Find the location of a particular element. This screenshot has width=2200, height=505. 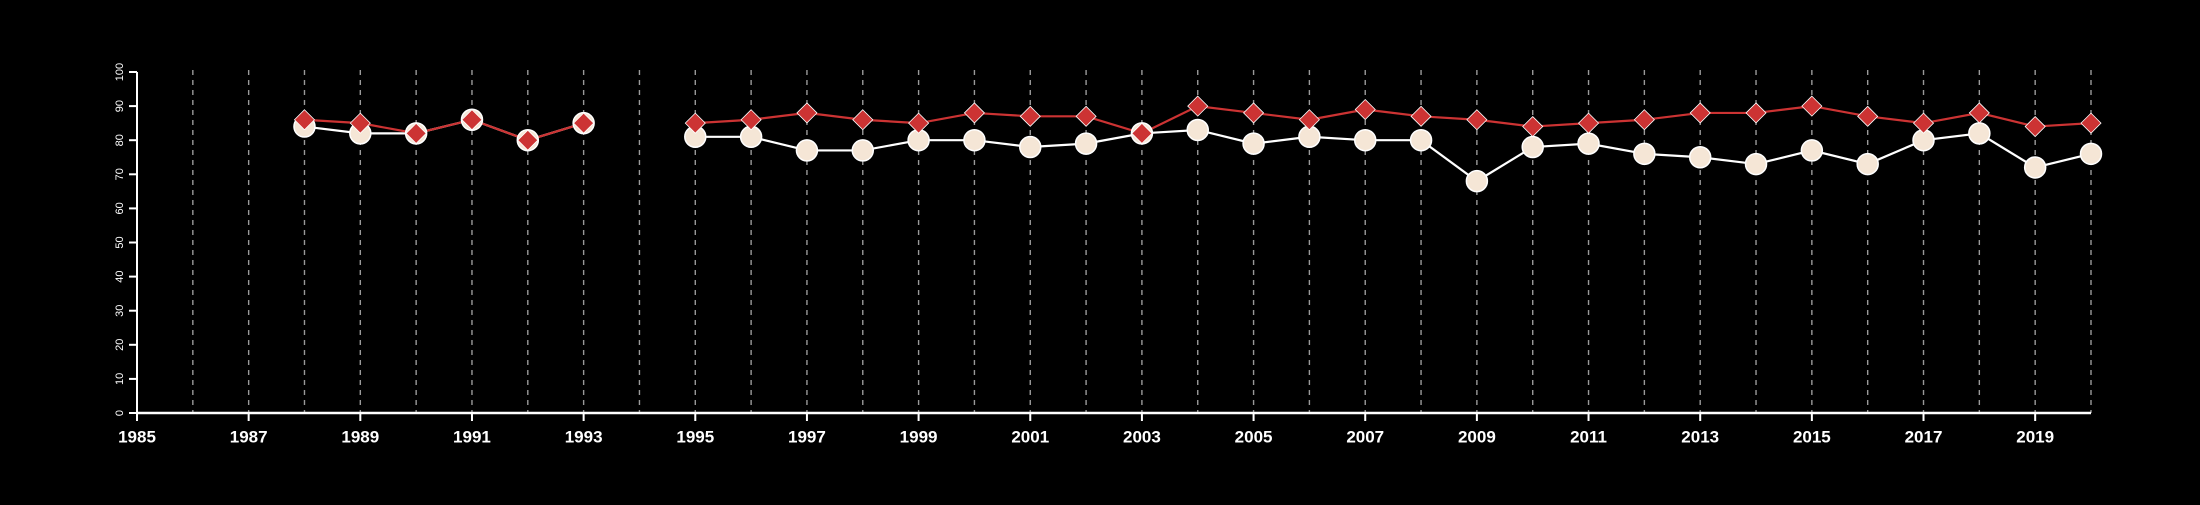

x-tick-label: 2001 is located at coordinates (1030, 436).